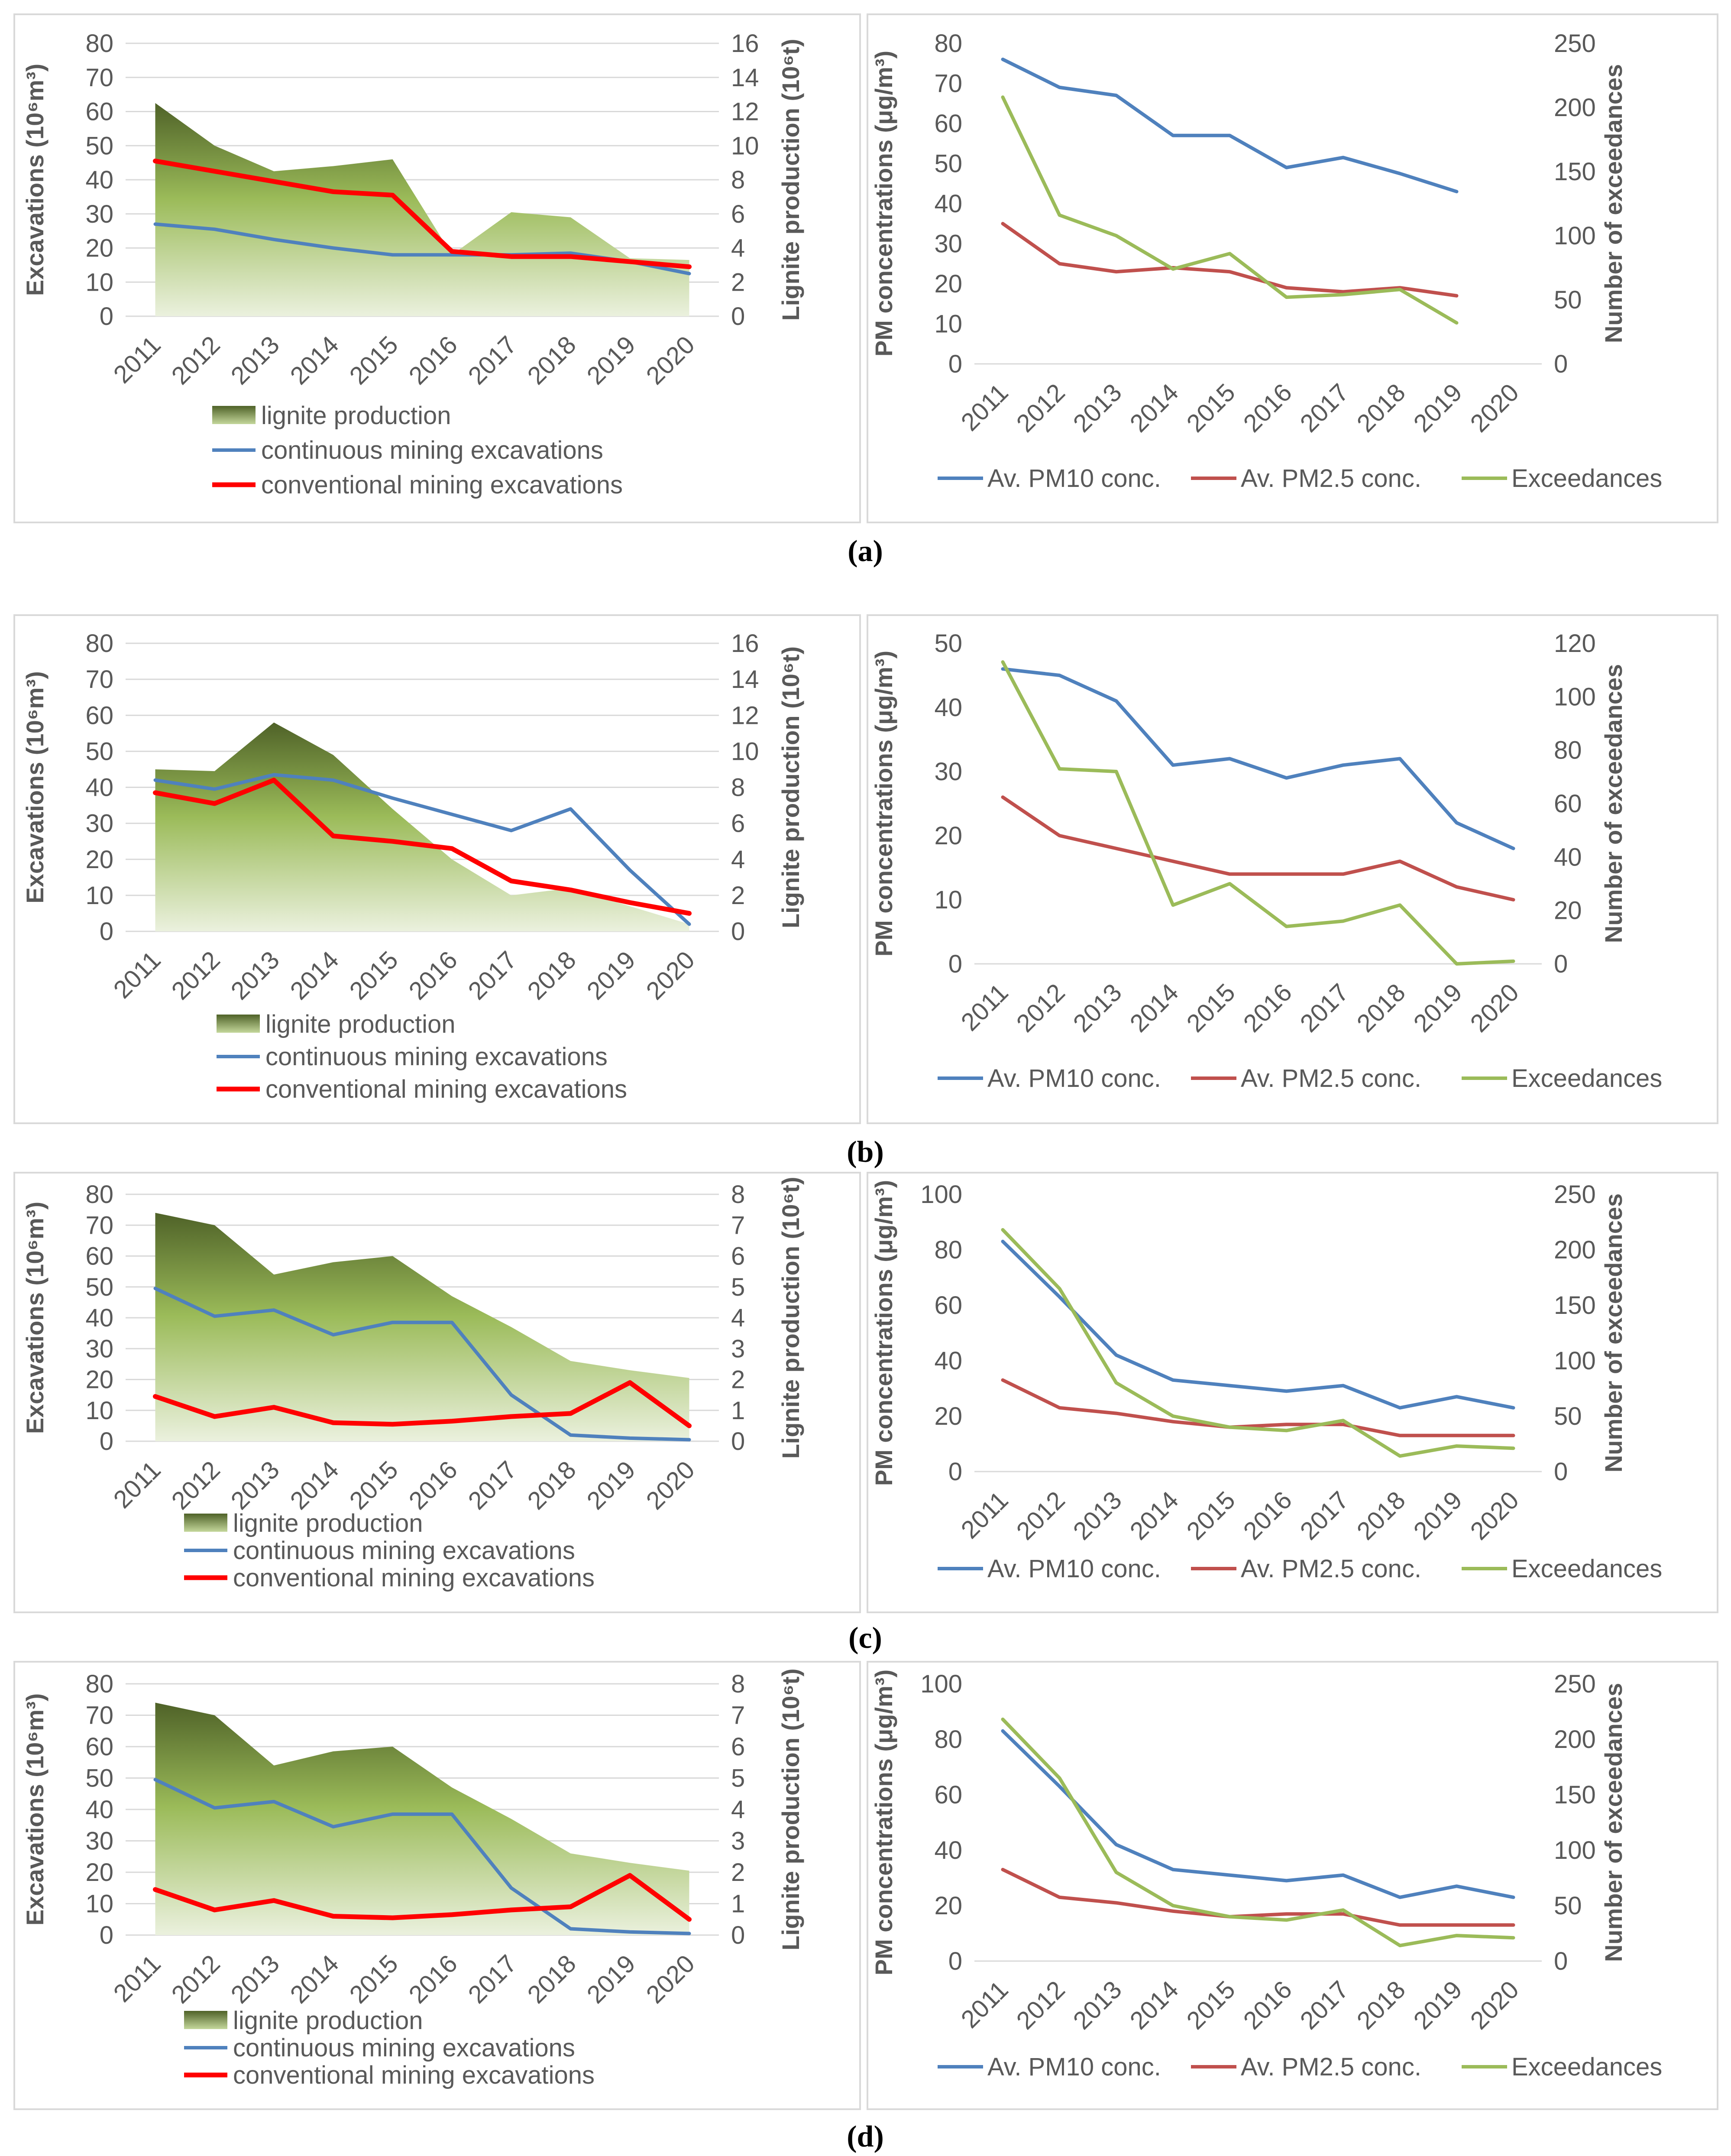 The image size is (1731, 2156). Describe the element at coordinates (738, 1349) in the screenshot. I see `y2-tick-label: 3` at that location.